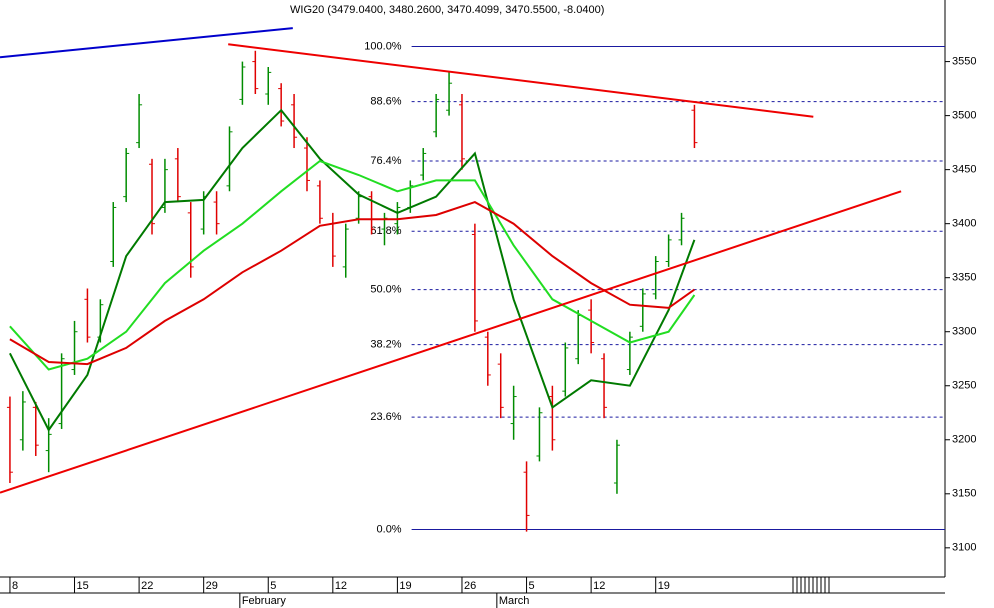 The height and width of the screenshot is (608, 994). What do you see at coordinates (383, 46) in the screenshot?
I see `fib-label: 100.0%` at bounding box center [383, 46].